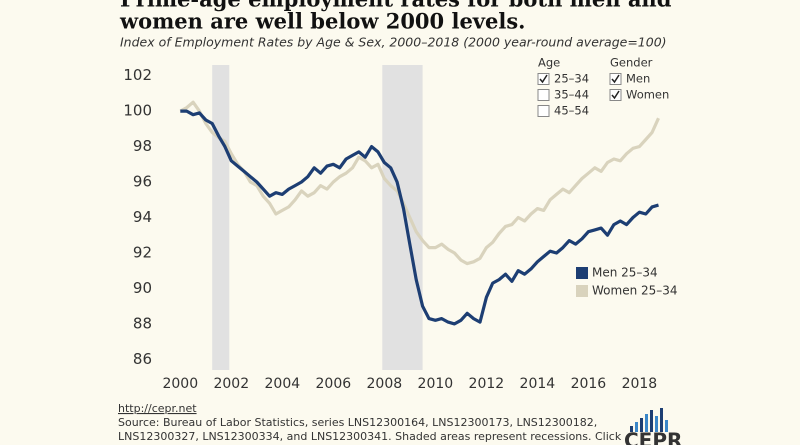 This screenshot has width=800, height=445. Describe the element at coordinates (142, 217) in the screenshot. I see `y-tick-label: 94` at that location.